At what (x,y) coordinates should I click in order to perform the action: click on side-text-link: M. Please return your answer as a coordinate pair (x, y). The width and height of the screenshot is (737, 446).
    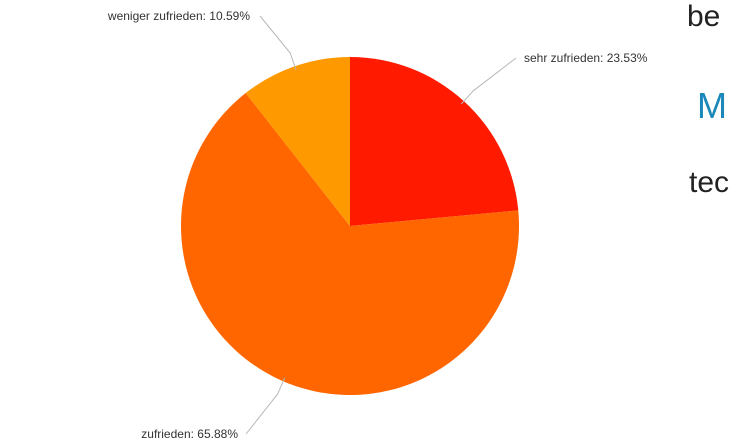
    Looking at the image, I should click on (712, 105).